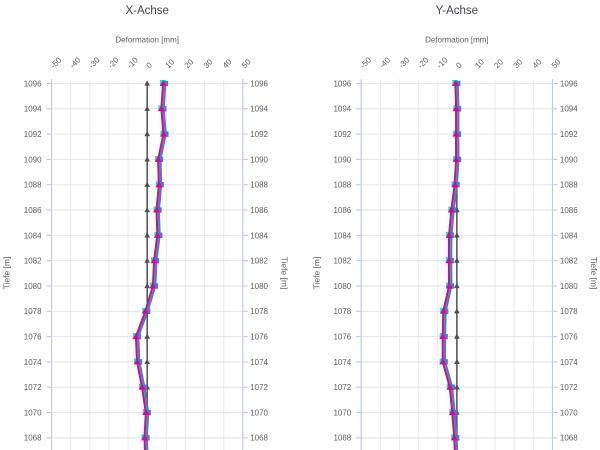 This screenshot has width=600, height=450. What do you see at coordinates (146, 11) in the screenshot?
I see `svg-text: X-Achse` at bounding box center [146, 11].